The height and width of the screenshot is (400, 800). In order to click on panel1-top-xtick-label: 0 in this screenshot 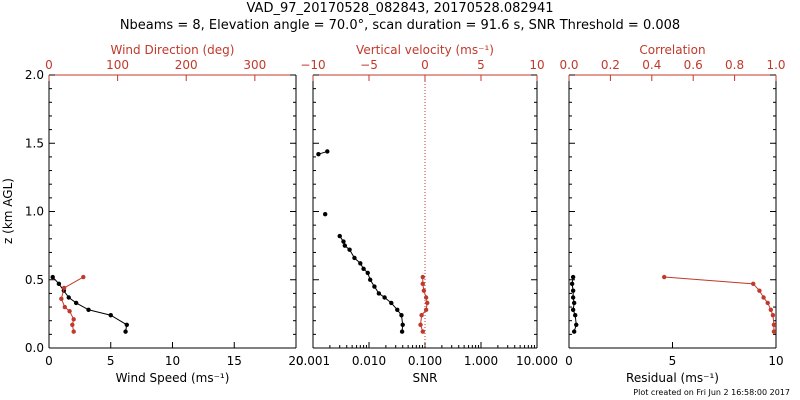, I will do `click(425, 65)`.